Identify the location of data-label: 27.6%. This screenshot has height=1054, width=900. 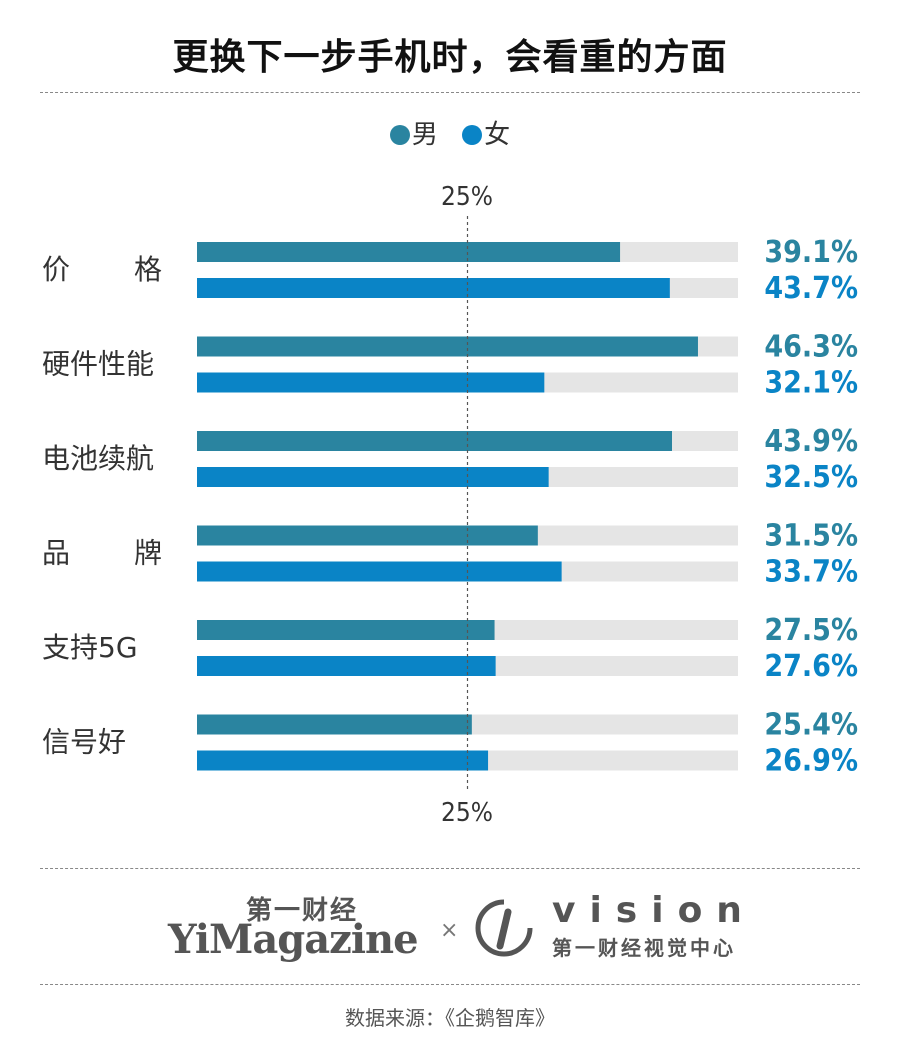
(811, 666).